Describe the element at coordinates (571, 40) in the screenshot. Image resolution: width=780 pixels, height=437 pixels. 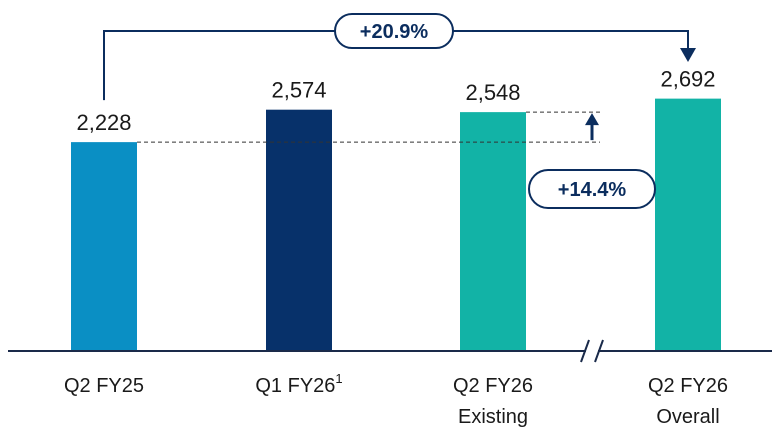
I see `growth-bracket-right` at that location.